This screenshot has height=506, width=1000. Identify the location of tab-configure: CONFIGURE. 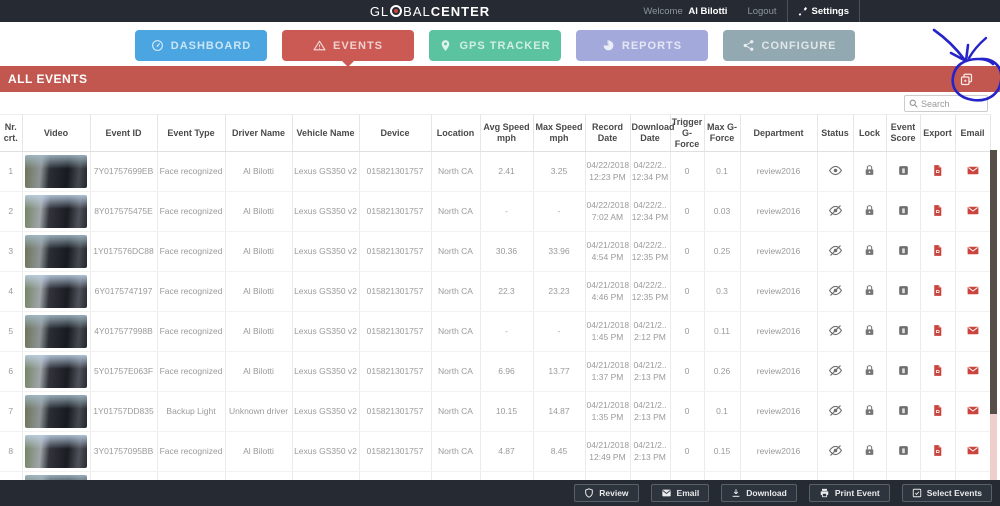
(789, 45).